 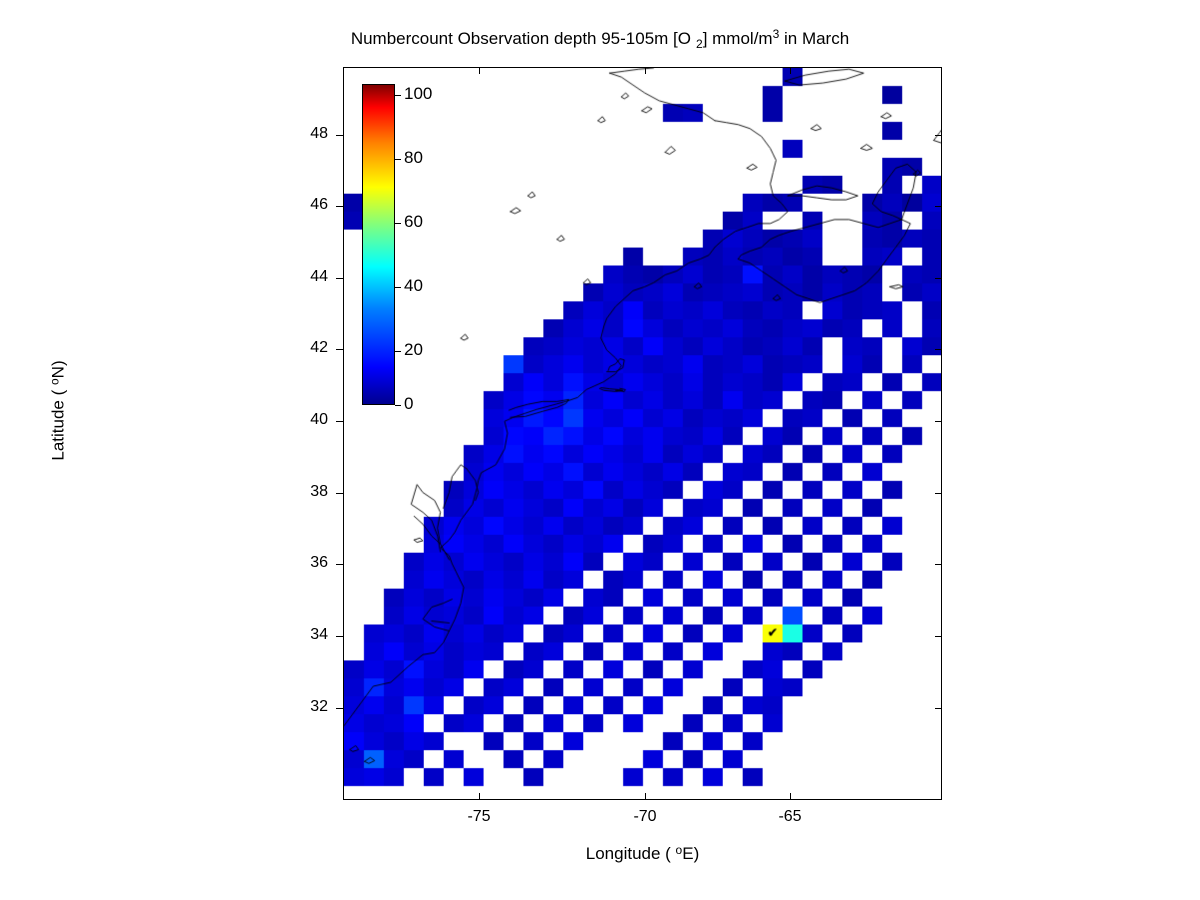 I want to click on x-tick-label--70: -70, so click(x=645, y=816).